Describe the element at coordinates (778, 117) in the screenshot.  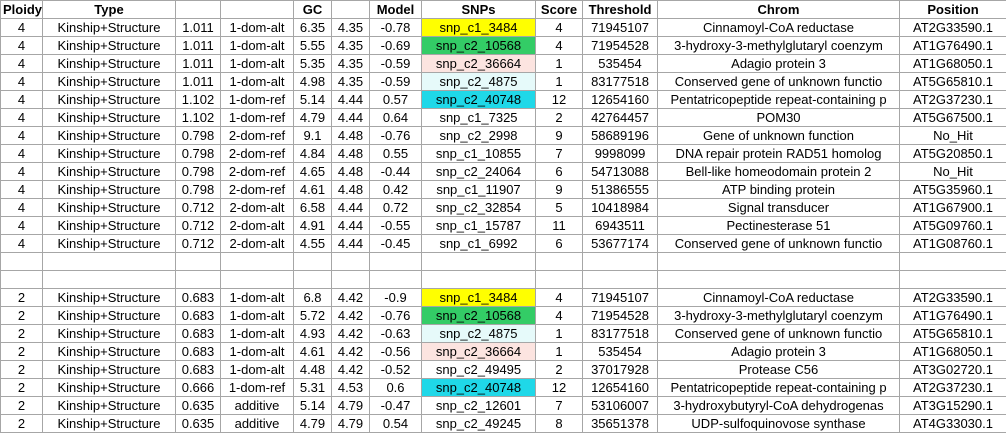
I see `cell-chrom: POM30` at that location.